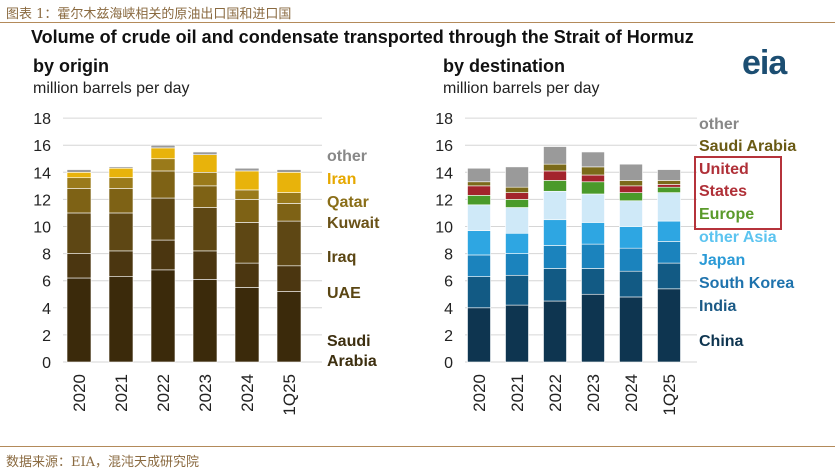 The image size is (835, 471). Describe the element at coordinates (719, 124) in the screenshot. I see `destination-series-label: other` at that location.